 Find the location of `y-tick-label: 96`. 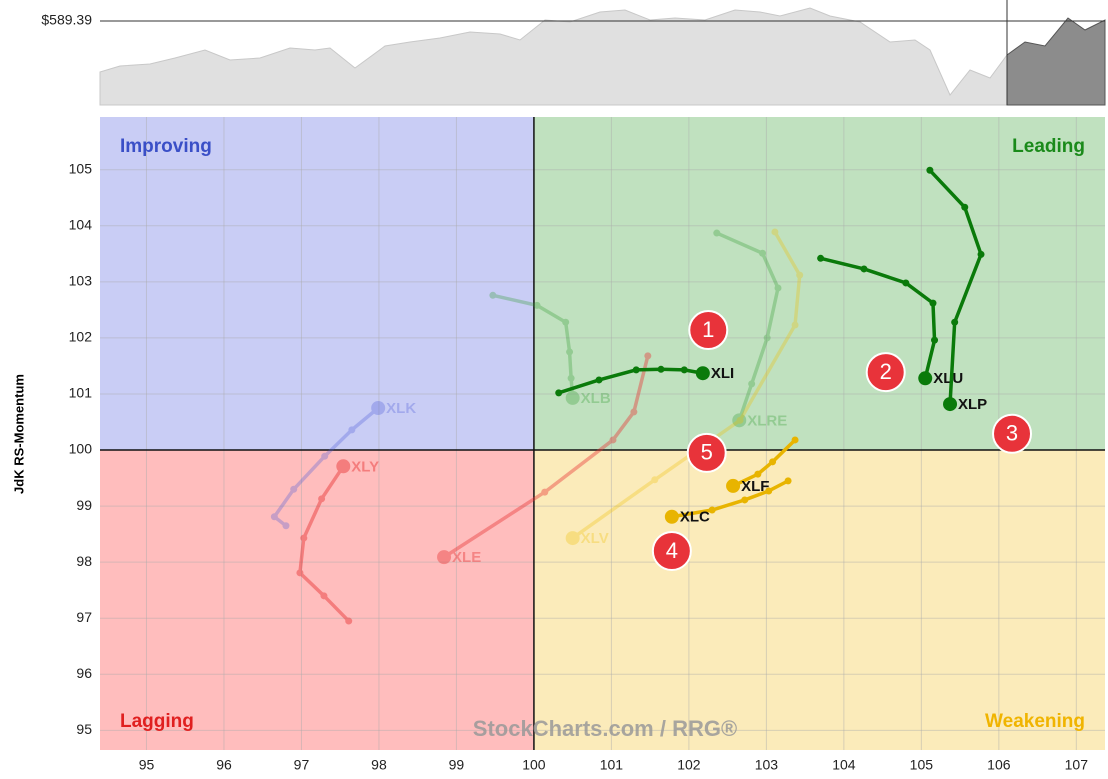

y-tick-label: 96 is located at coordinates (84, 673).